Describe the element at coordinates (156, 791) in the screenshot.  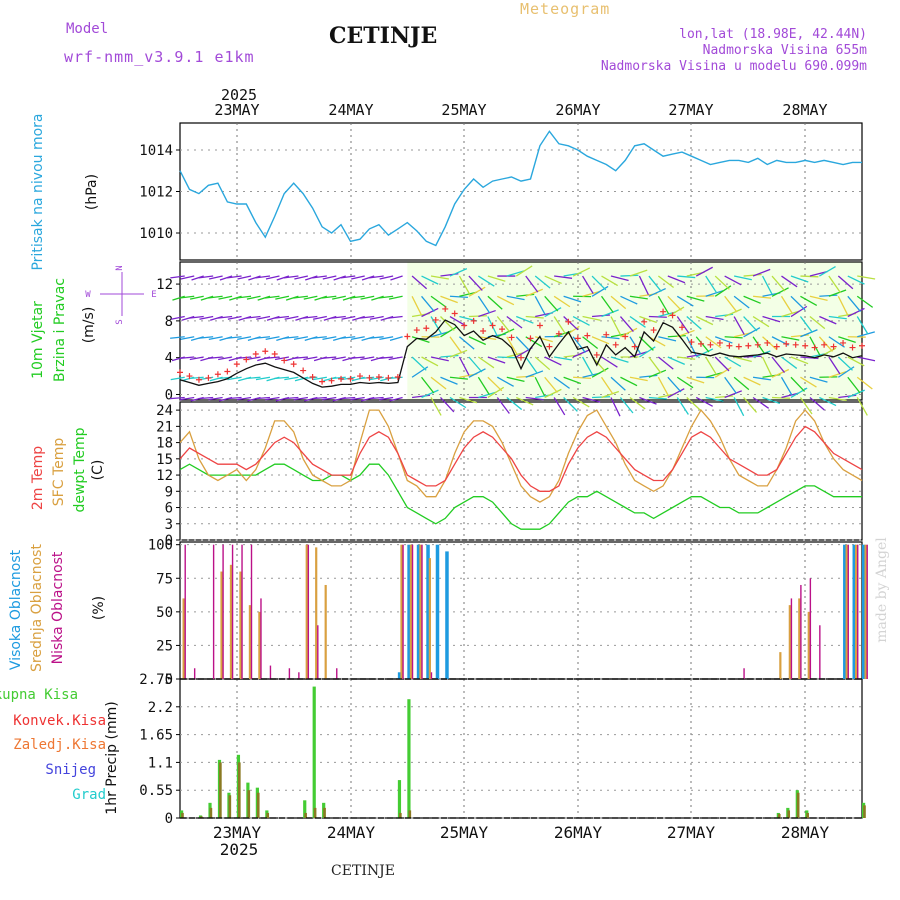
I see `y-tick-label: 0.55` at that location.